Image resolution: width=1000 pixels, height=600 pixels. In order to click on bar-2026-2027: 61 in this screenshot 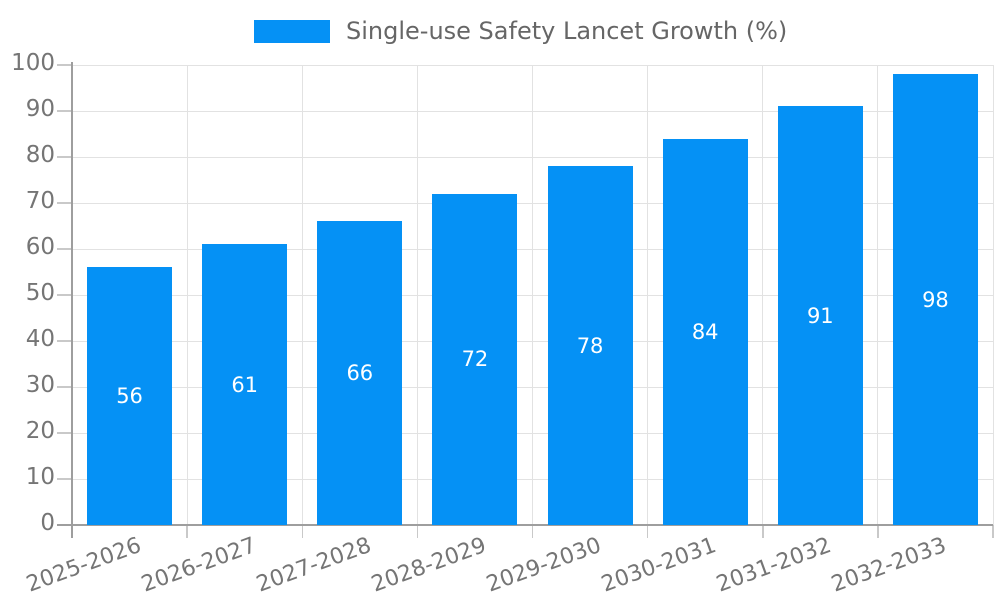, I will do `click(245, 384)`.